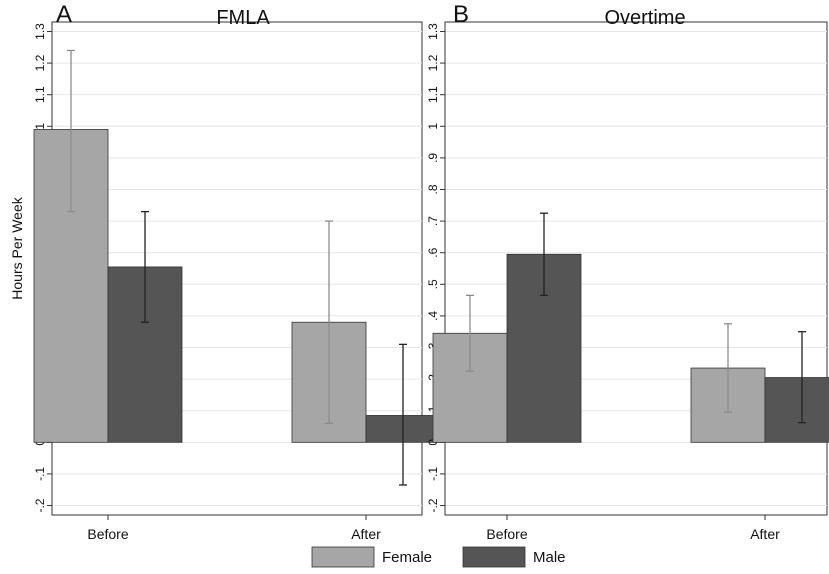  Describe the element at coordinates (433, 189) in the screenshot. I see `y-tick-label: .8` at that location.